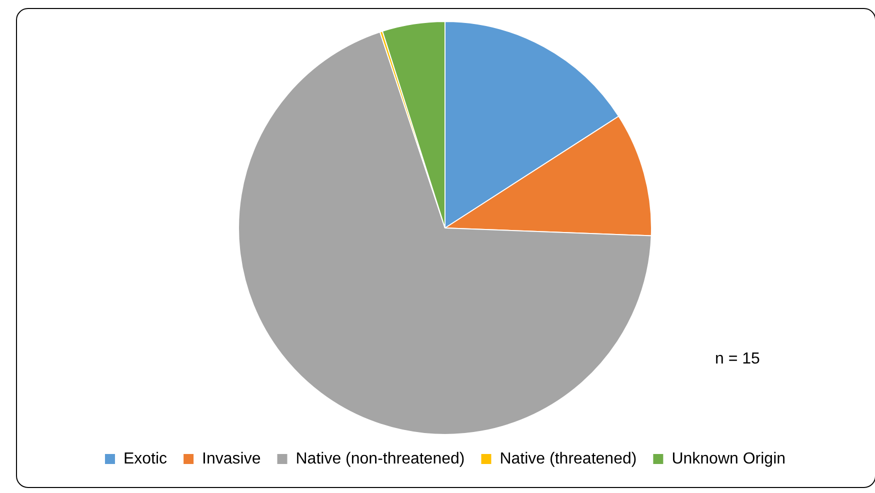 The width and height of the screenshot is (875, 493). Describe the element at coordinates (729, 459) in the screenshot. I see `legend-label: Unknown Origin` at that location.